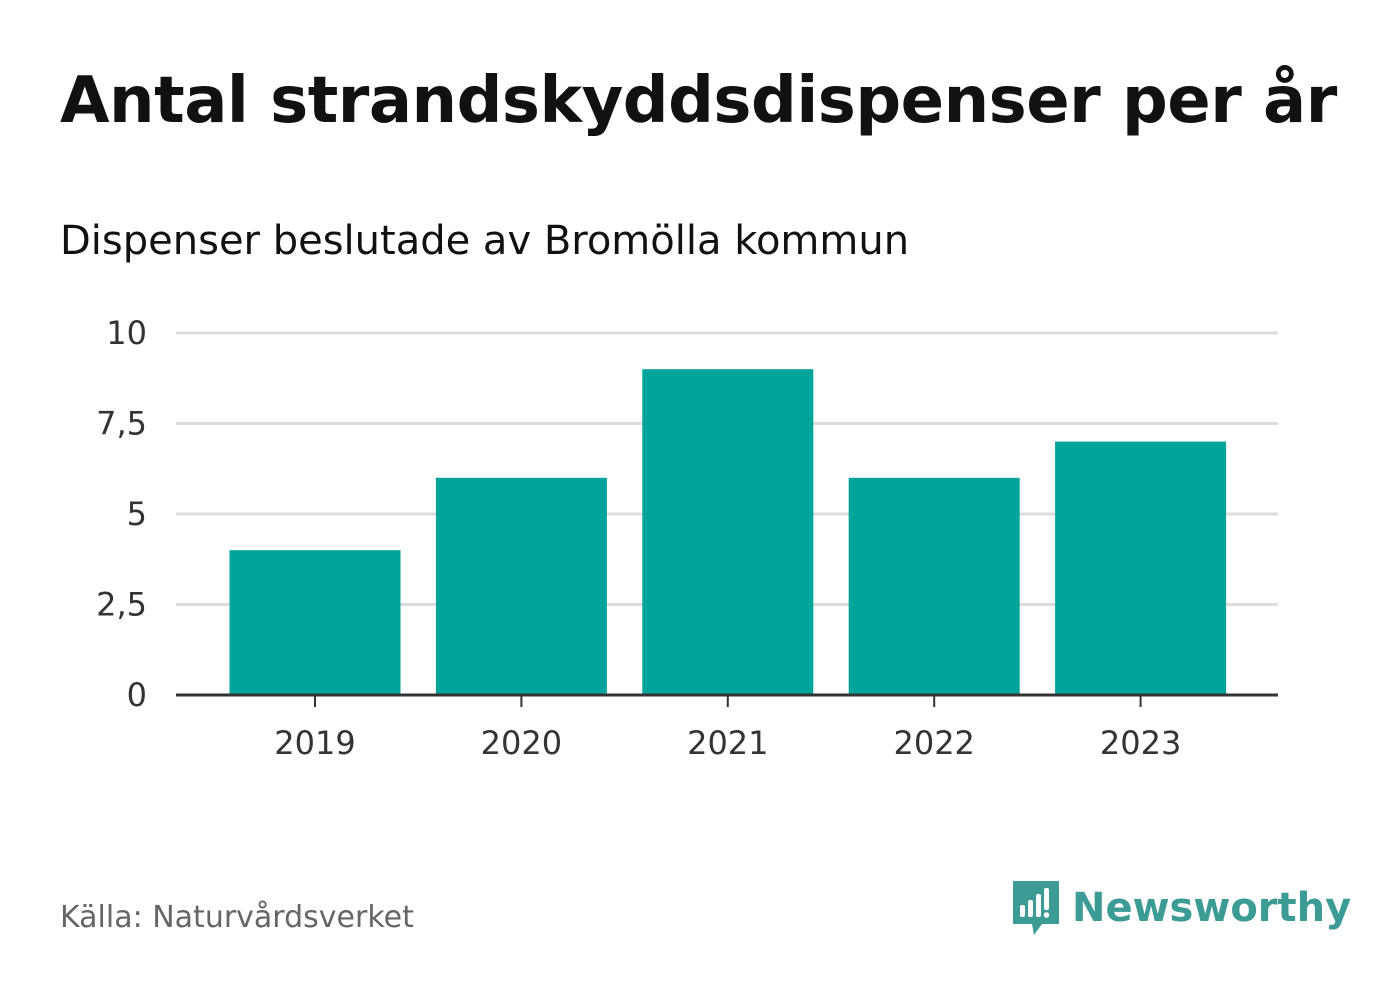 This screenshot has width=1382, height=999. I want to click on bar-2023, so click(1141, 568).